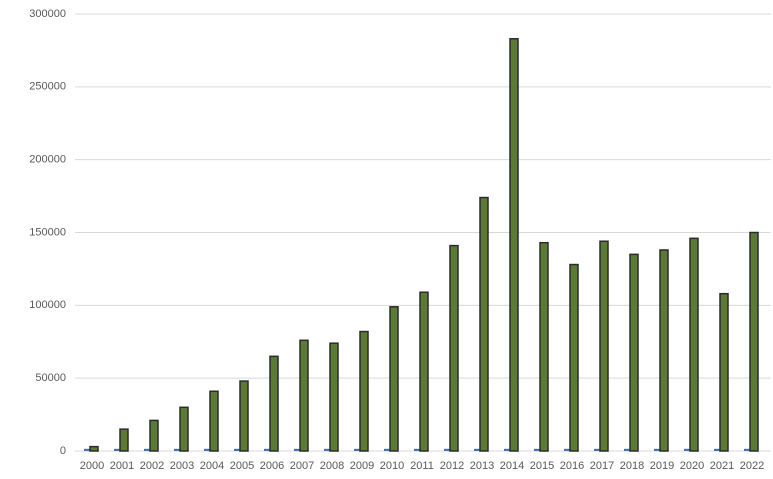  What do you see at coordinates (512, 466) in the screenshot?
I see `x-tick-label: 2014` at bounding box center [512, 466].